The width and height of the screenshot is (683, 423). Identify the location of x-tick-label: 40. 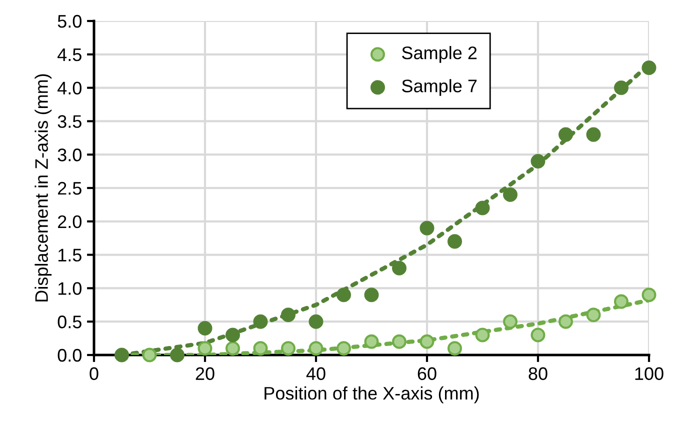
(316, 373).